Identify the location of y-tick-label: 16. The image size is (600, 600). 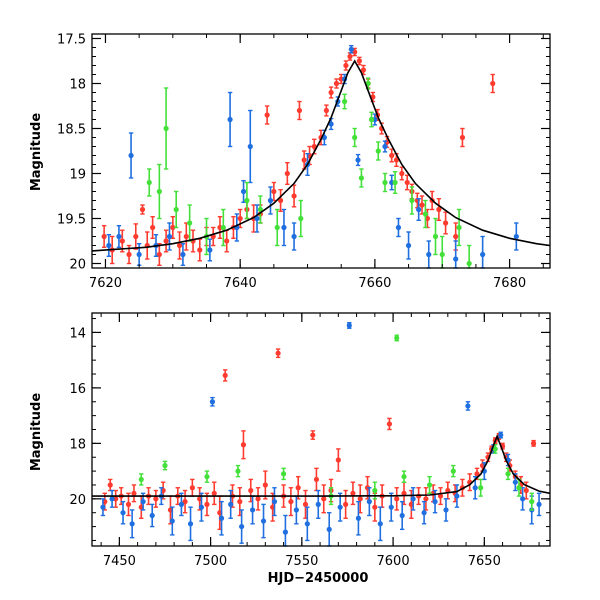
(77, 389).